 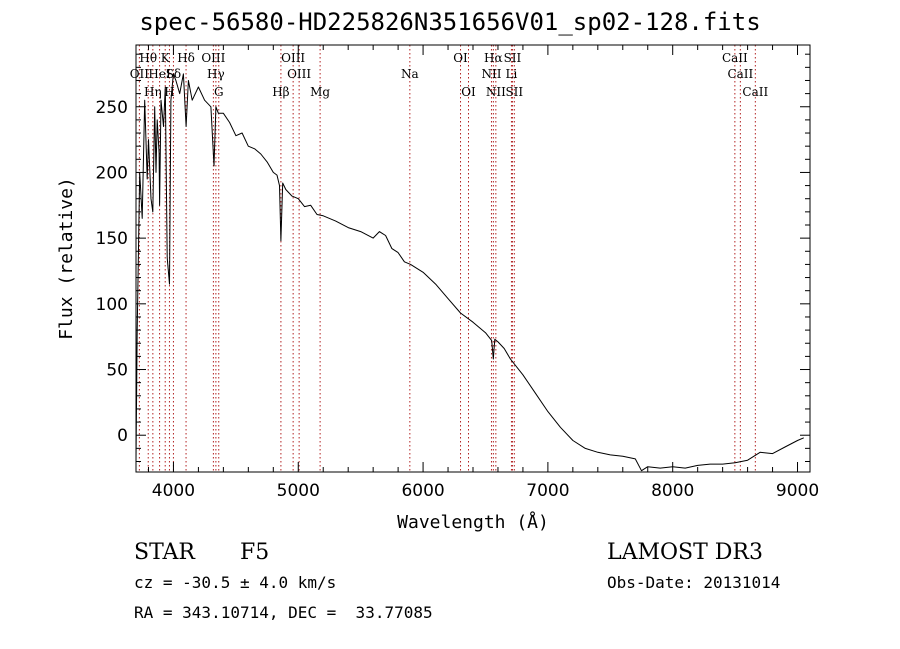 What do you see at coordinates (173, 74) in the screenshot?
I see `line-label: Sδ` at bounding box center [173, 74].